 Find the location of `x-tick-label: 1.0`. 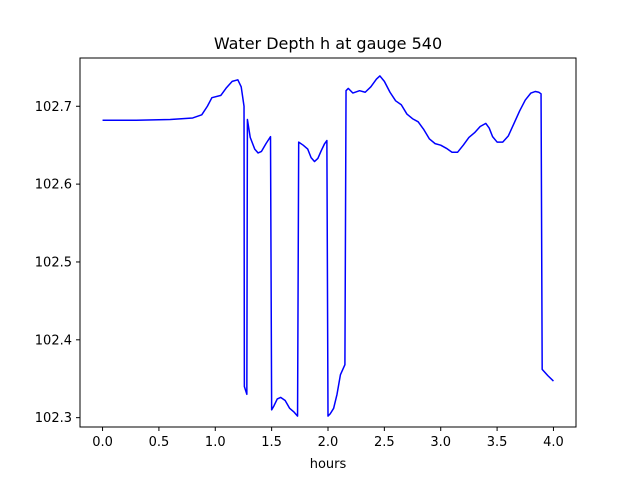

x-tick-label: 1.0 is located at coordinates (215, 442).